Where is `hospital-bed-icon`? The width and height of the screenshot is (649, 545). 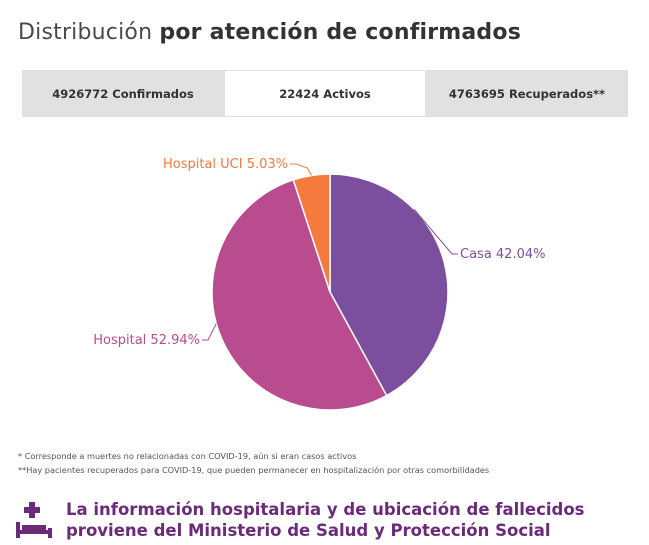 hospital-bed-icon is located at coordinates (34, 520).